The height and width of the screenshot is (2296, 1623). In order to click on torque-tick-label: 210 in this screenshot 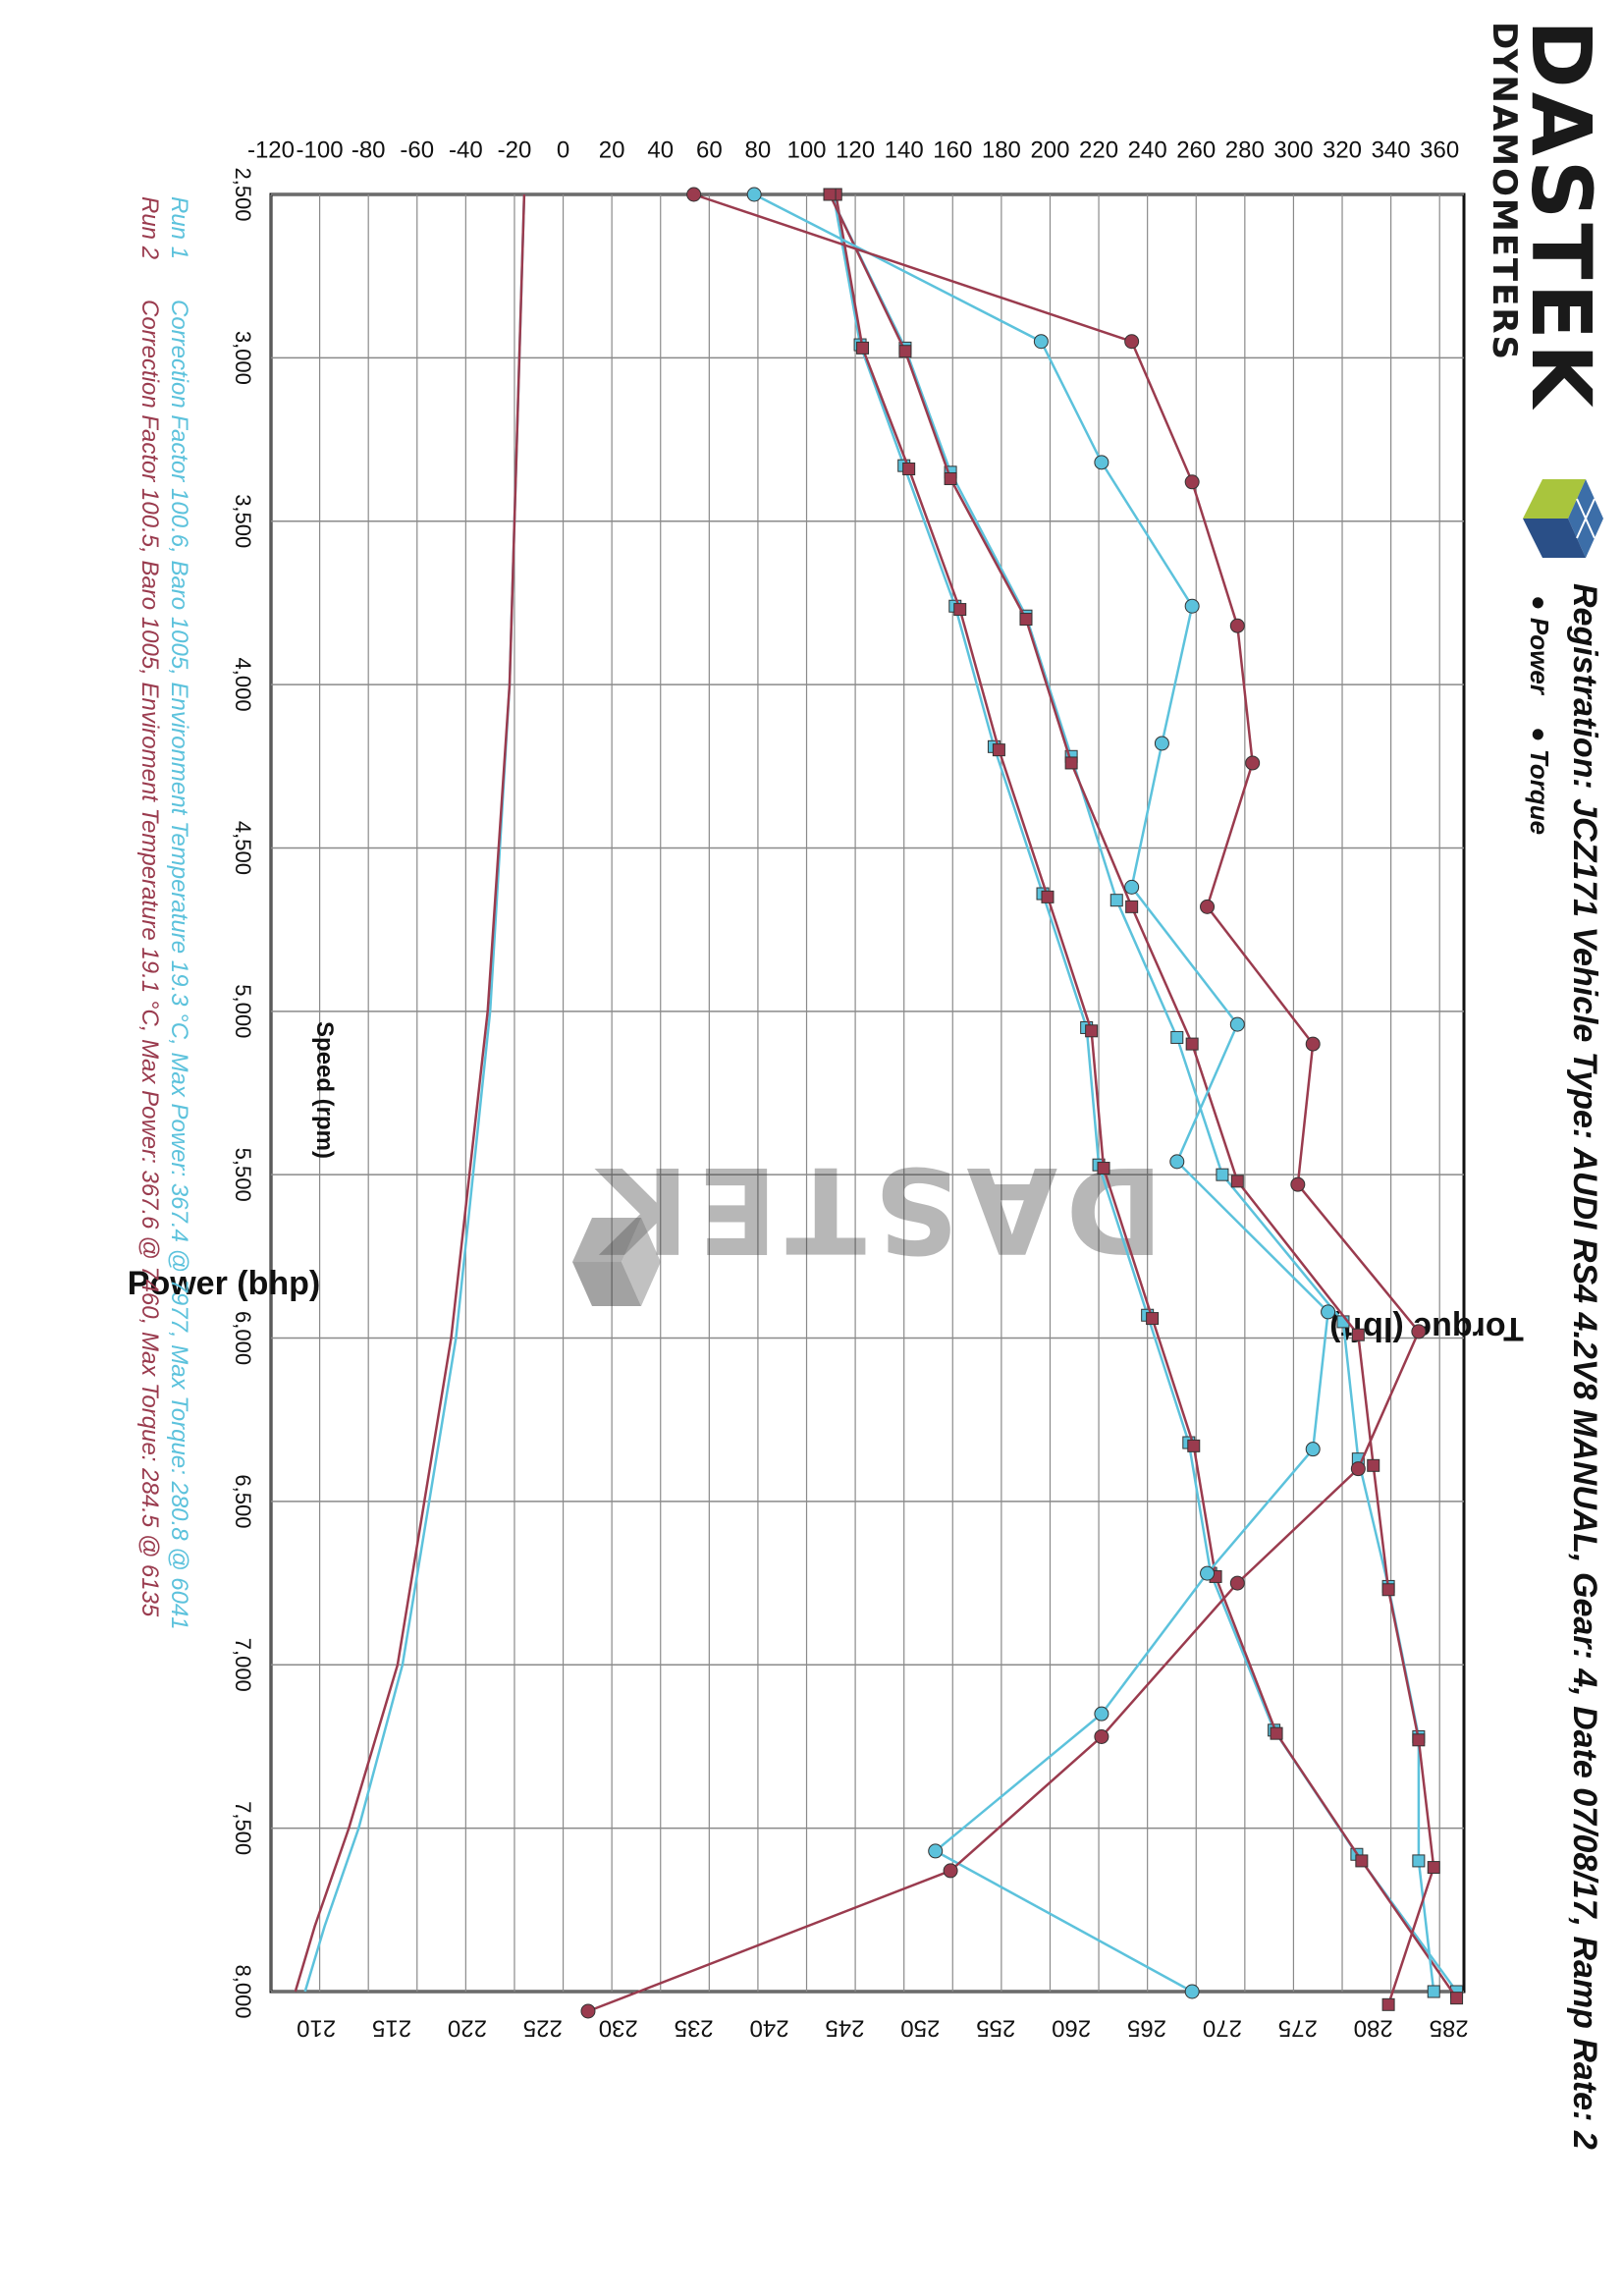, I will do `click(316, 2029)`.